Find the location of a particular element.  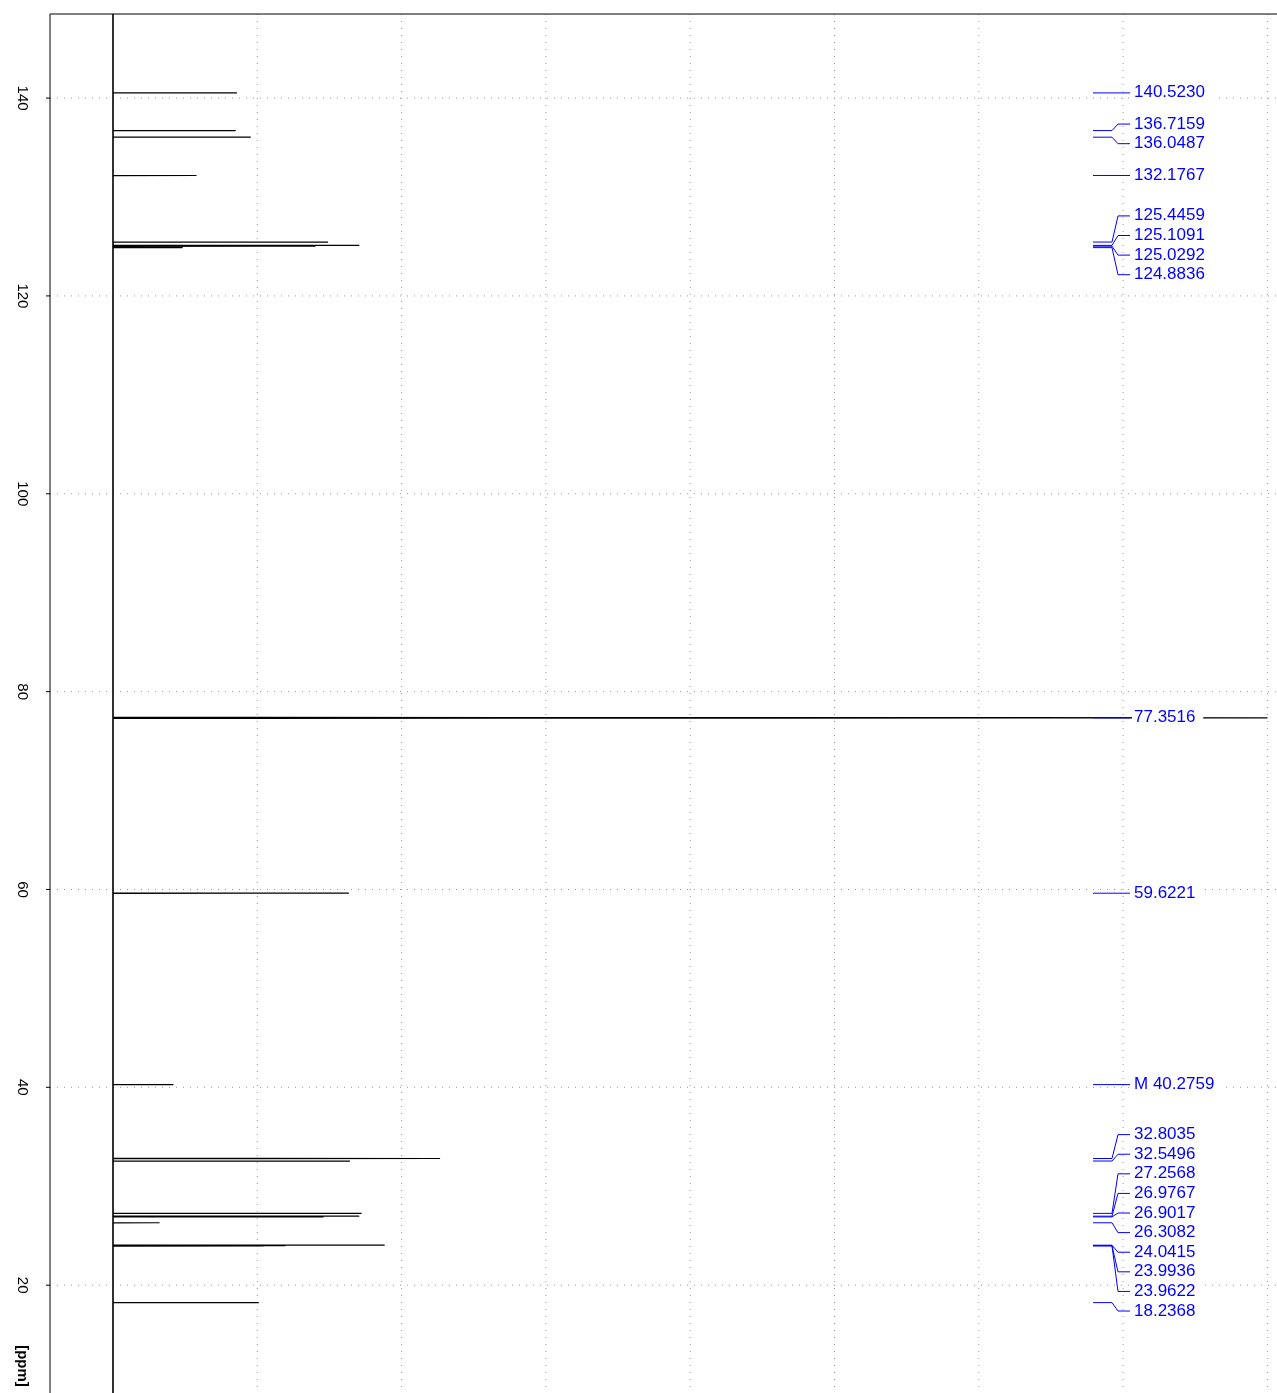

annotation: 132.1767 is located at coordinates (1169, 174).